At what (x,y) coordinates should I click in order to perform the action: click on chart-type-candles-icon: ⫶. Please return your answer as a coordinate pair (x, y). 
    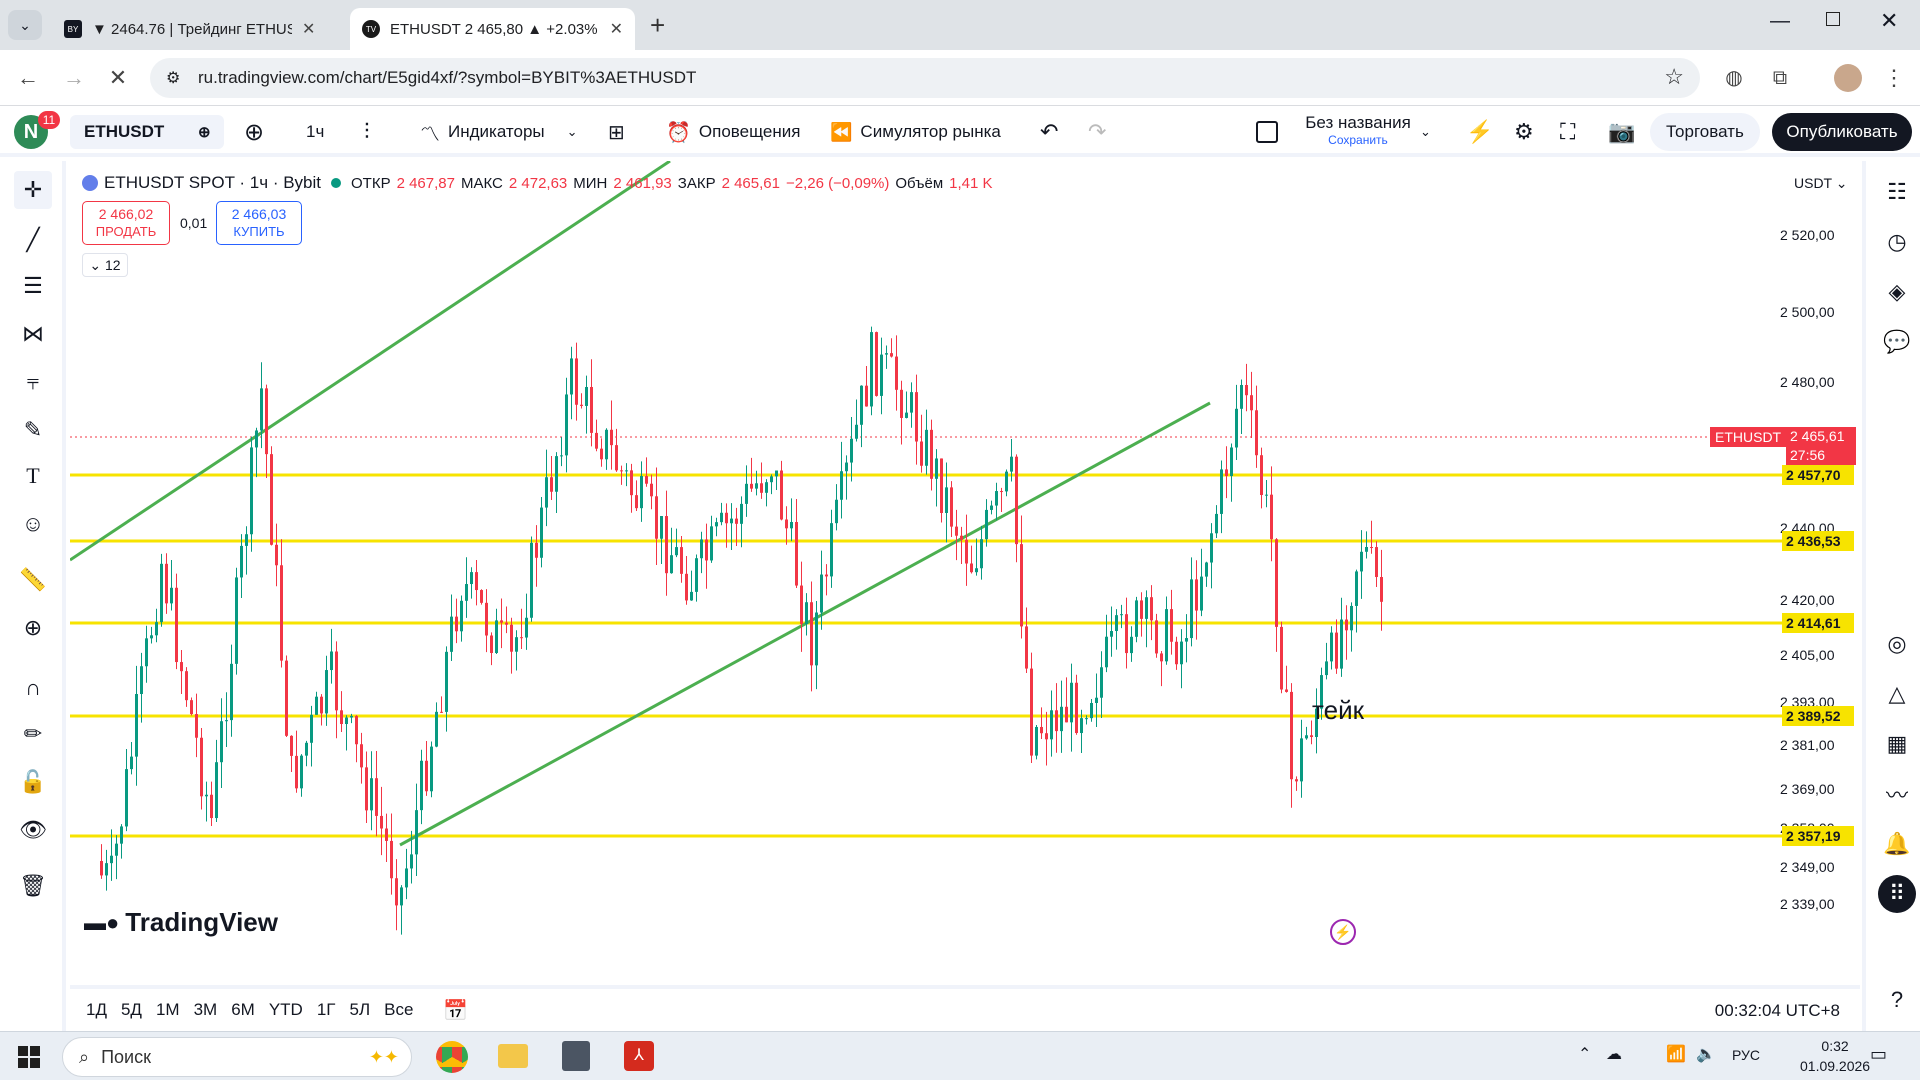
    Looking at the image, I should click on (367, 131).